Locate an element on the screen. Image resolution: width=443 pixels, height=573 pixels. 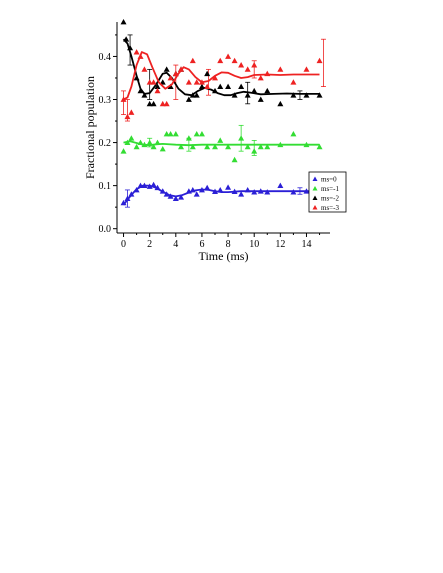
series-ms=-1 is located at coordinates (221, 146).